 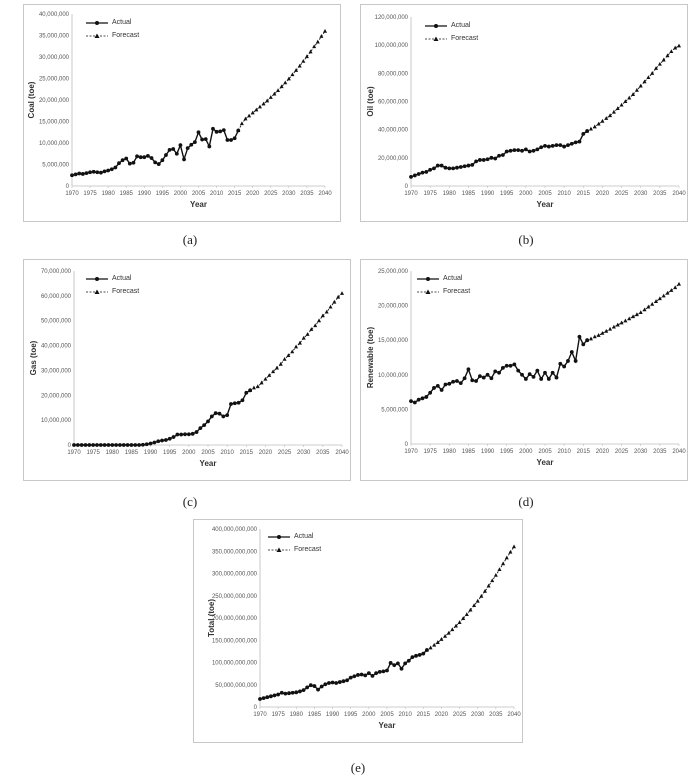 I want to click on y-tick-label: 40,000,000, so click(x=393, y=131).